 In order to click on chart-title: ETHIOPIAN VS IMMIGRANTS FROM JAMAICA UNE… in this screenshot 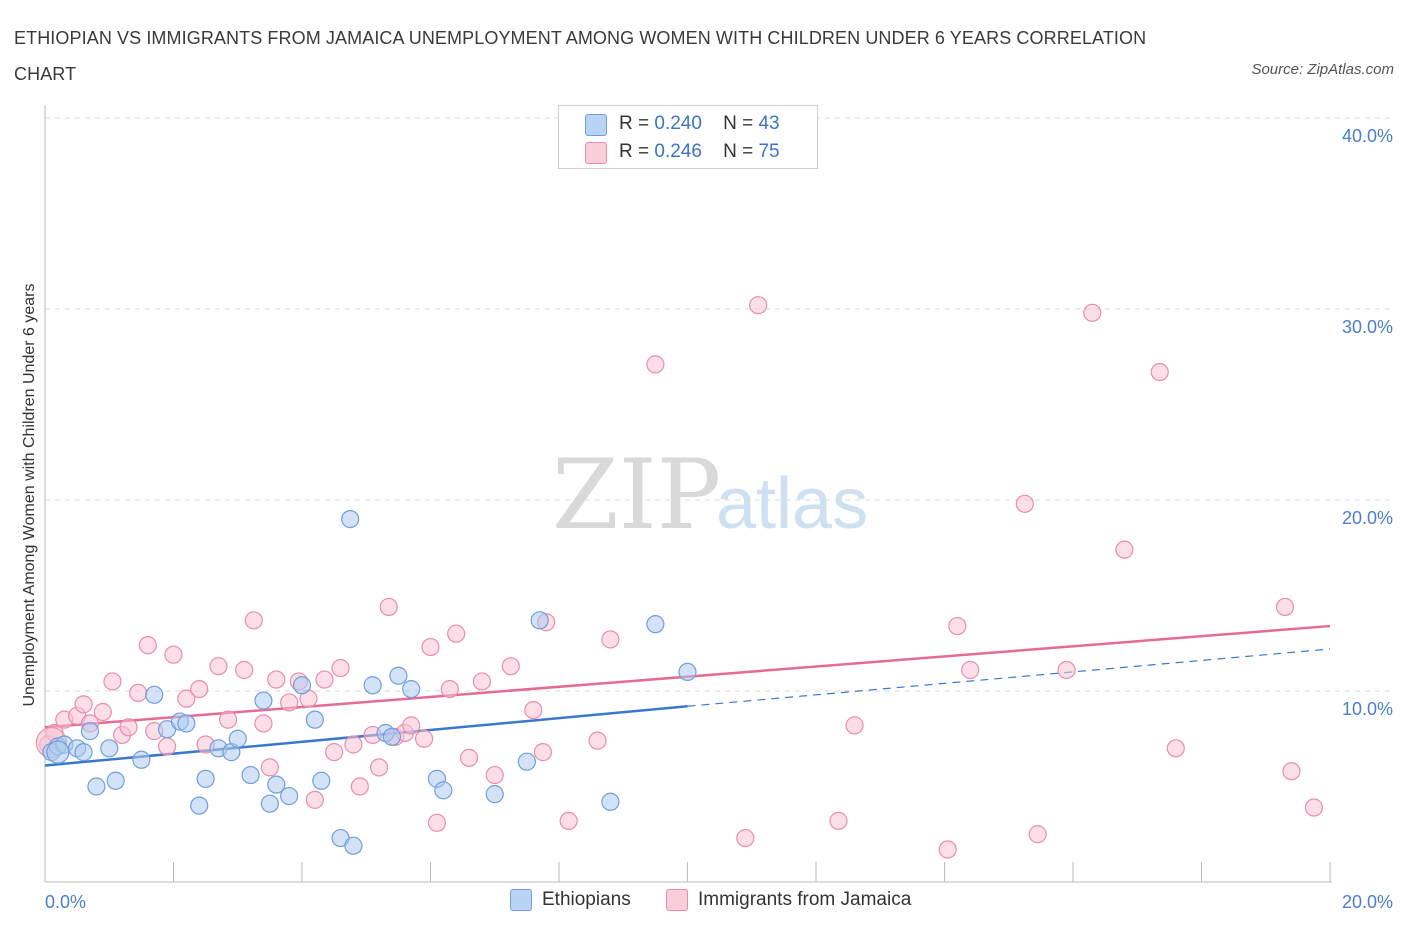, I will do `click(580, 56)`.